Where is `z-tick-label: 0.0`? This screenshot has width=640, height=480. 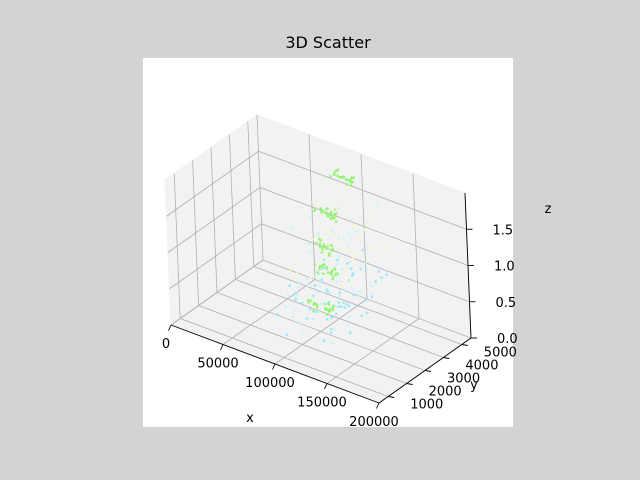
z-tick-label: 0.0 is located at coordinates (507, 339).